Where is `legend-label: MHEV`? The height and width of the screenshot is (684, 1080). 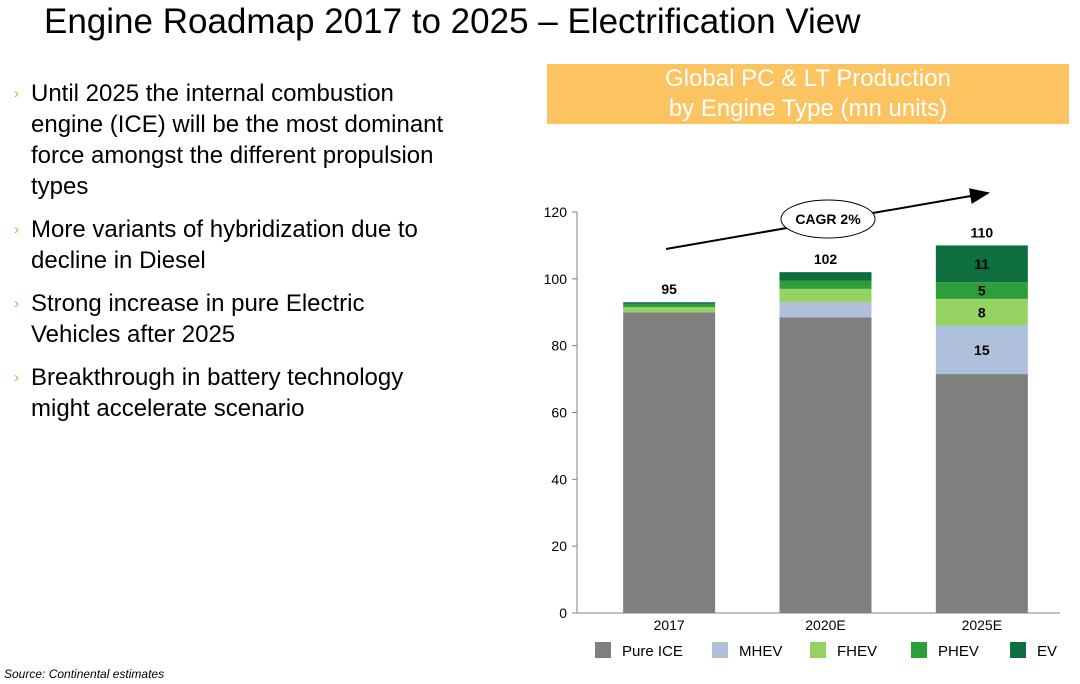 legend-label: MHEV is located at coordinates (760, 651).